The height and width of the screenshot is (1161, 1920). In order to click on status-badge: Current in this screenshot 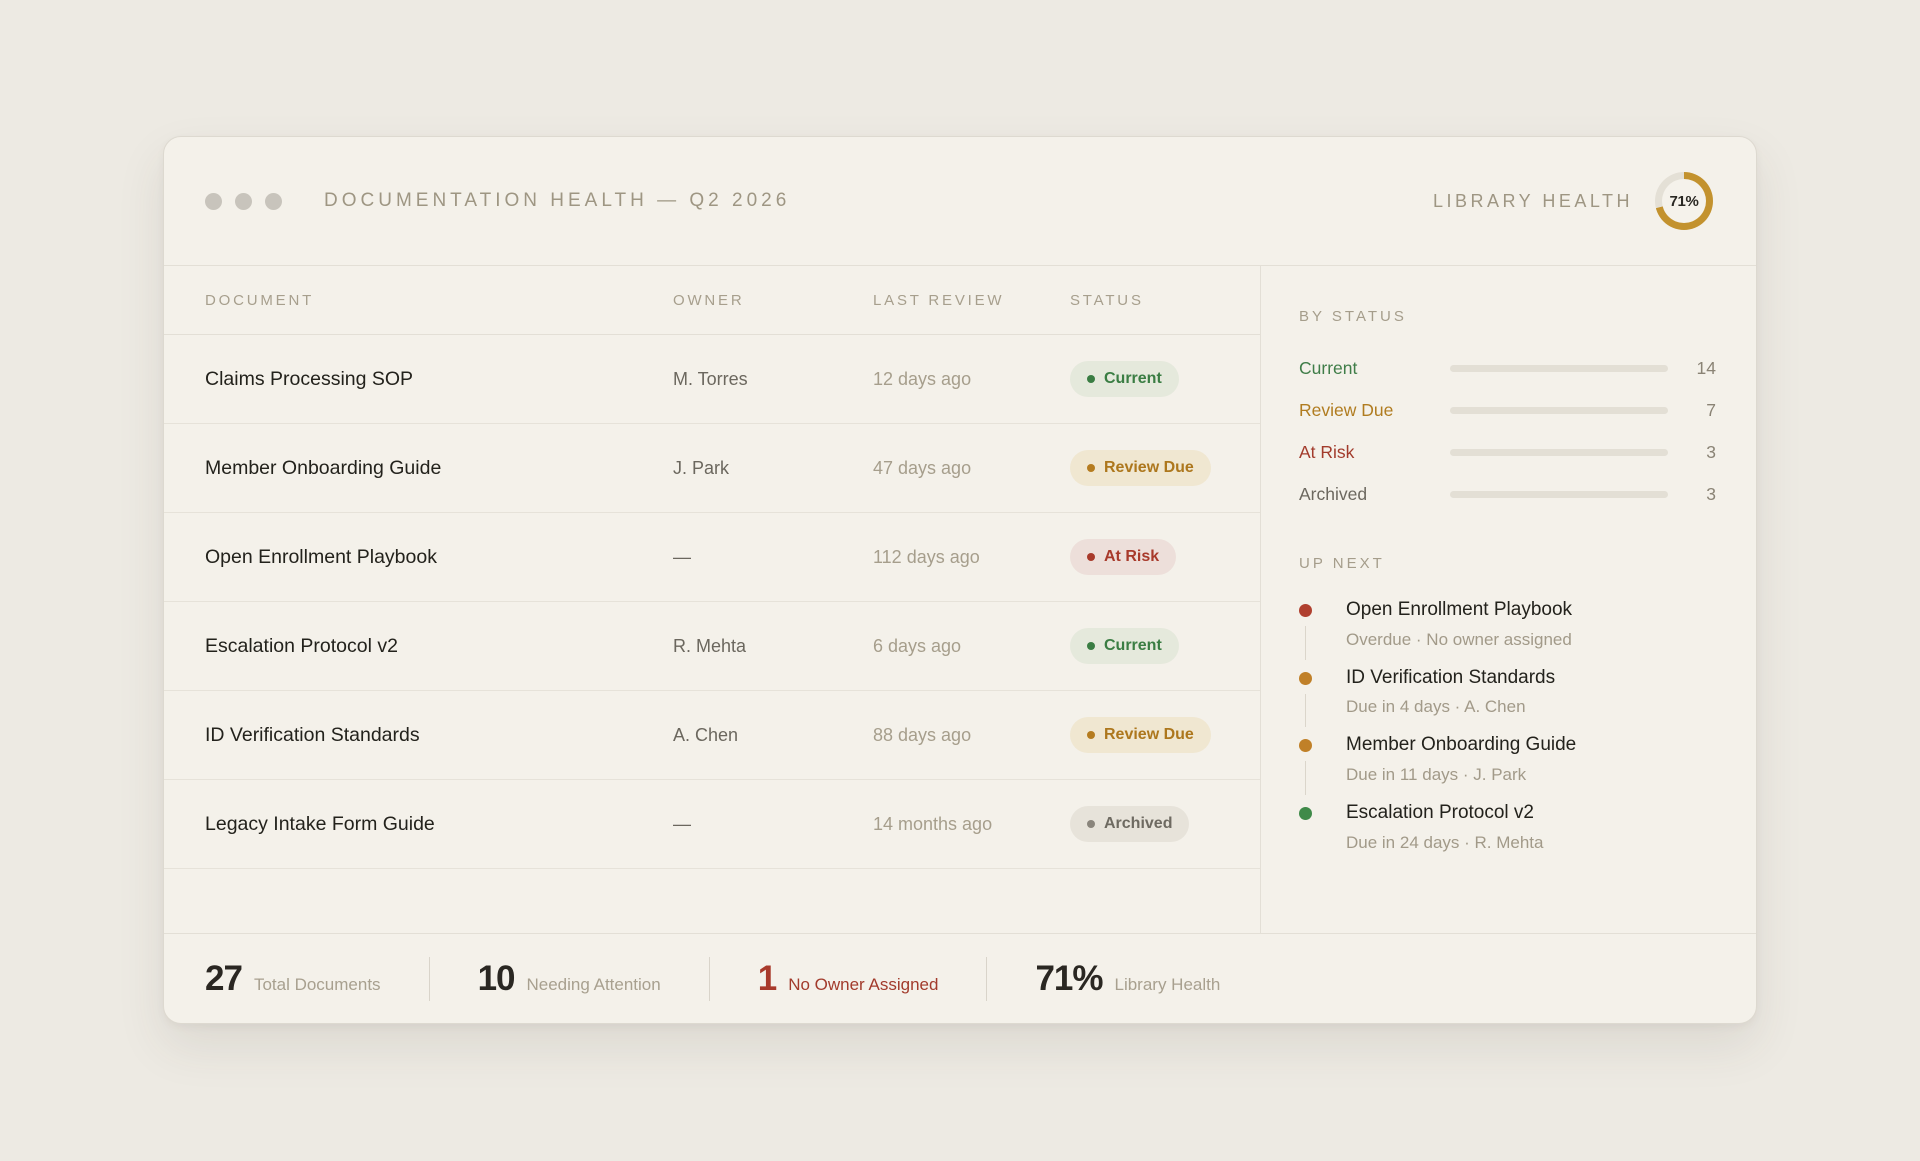, I will do `click(1124, 646)`.